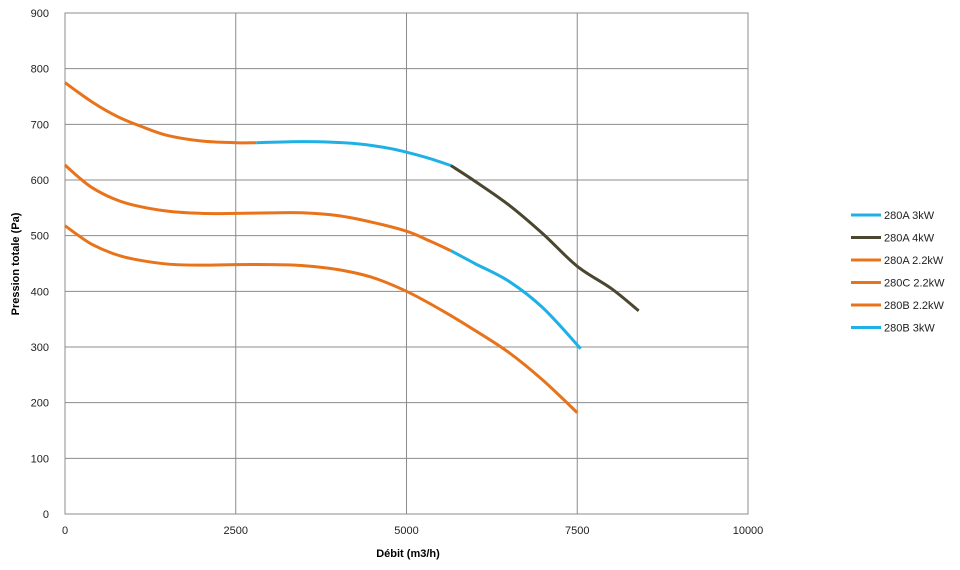 This screenshot has height=570, width=960. What do you see at coordinates (40, 264) in the screenshot?
I see `y-axis-ticks: 0 100 200 300 400 500 600 700 800 900` at bounding box center [40, 264].